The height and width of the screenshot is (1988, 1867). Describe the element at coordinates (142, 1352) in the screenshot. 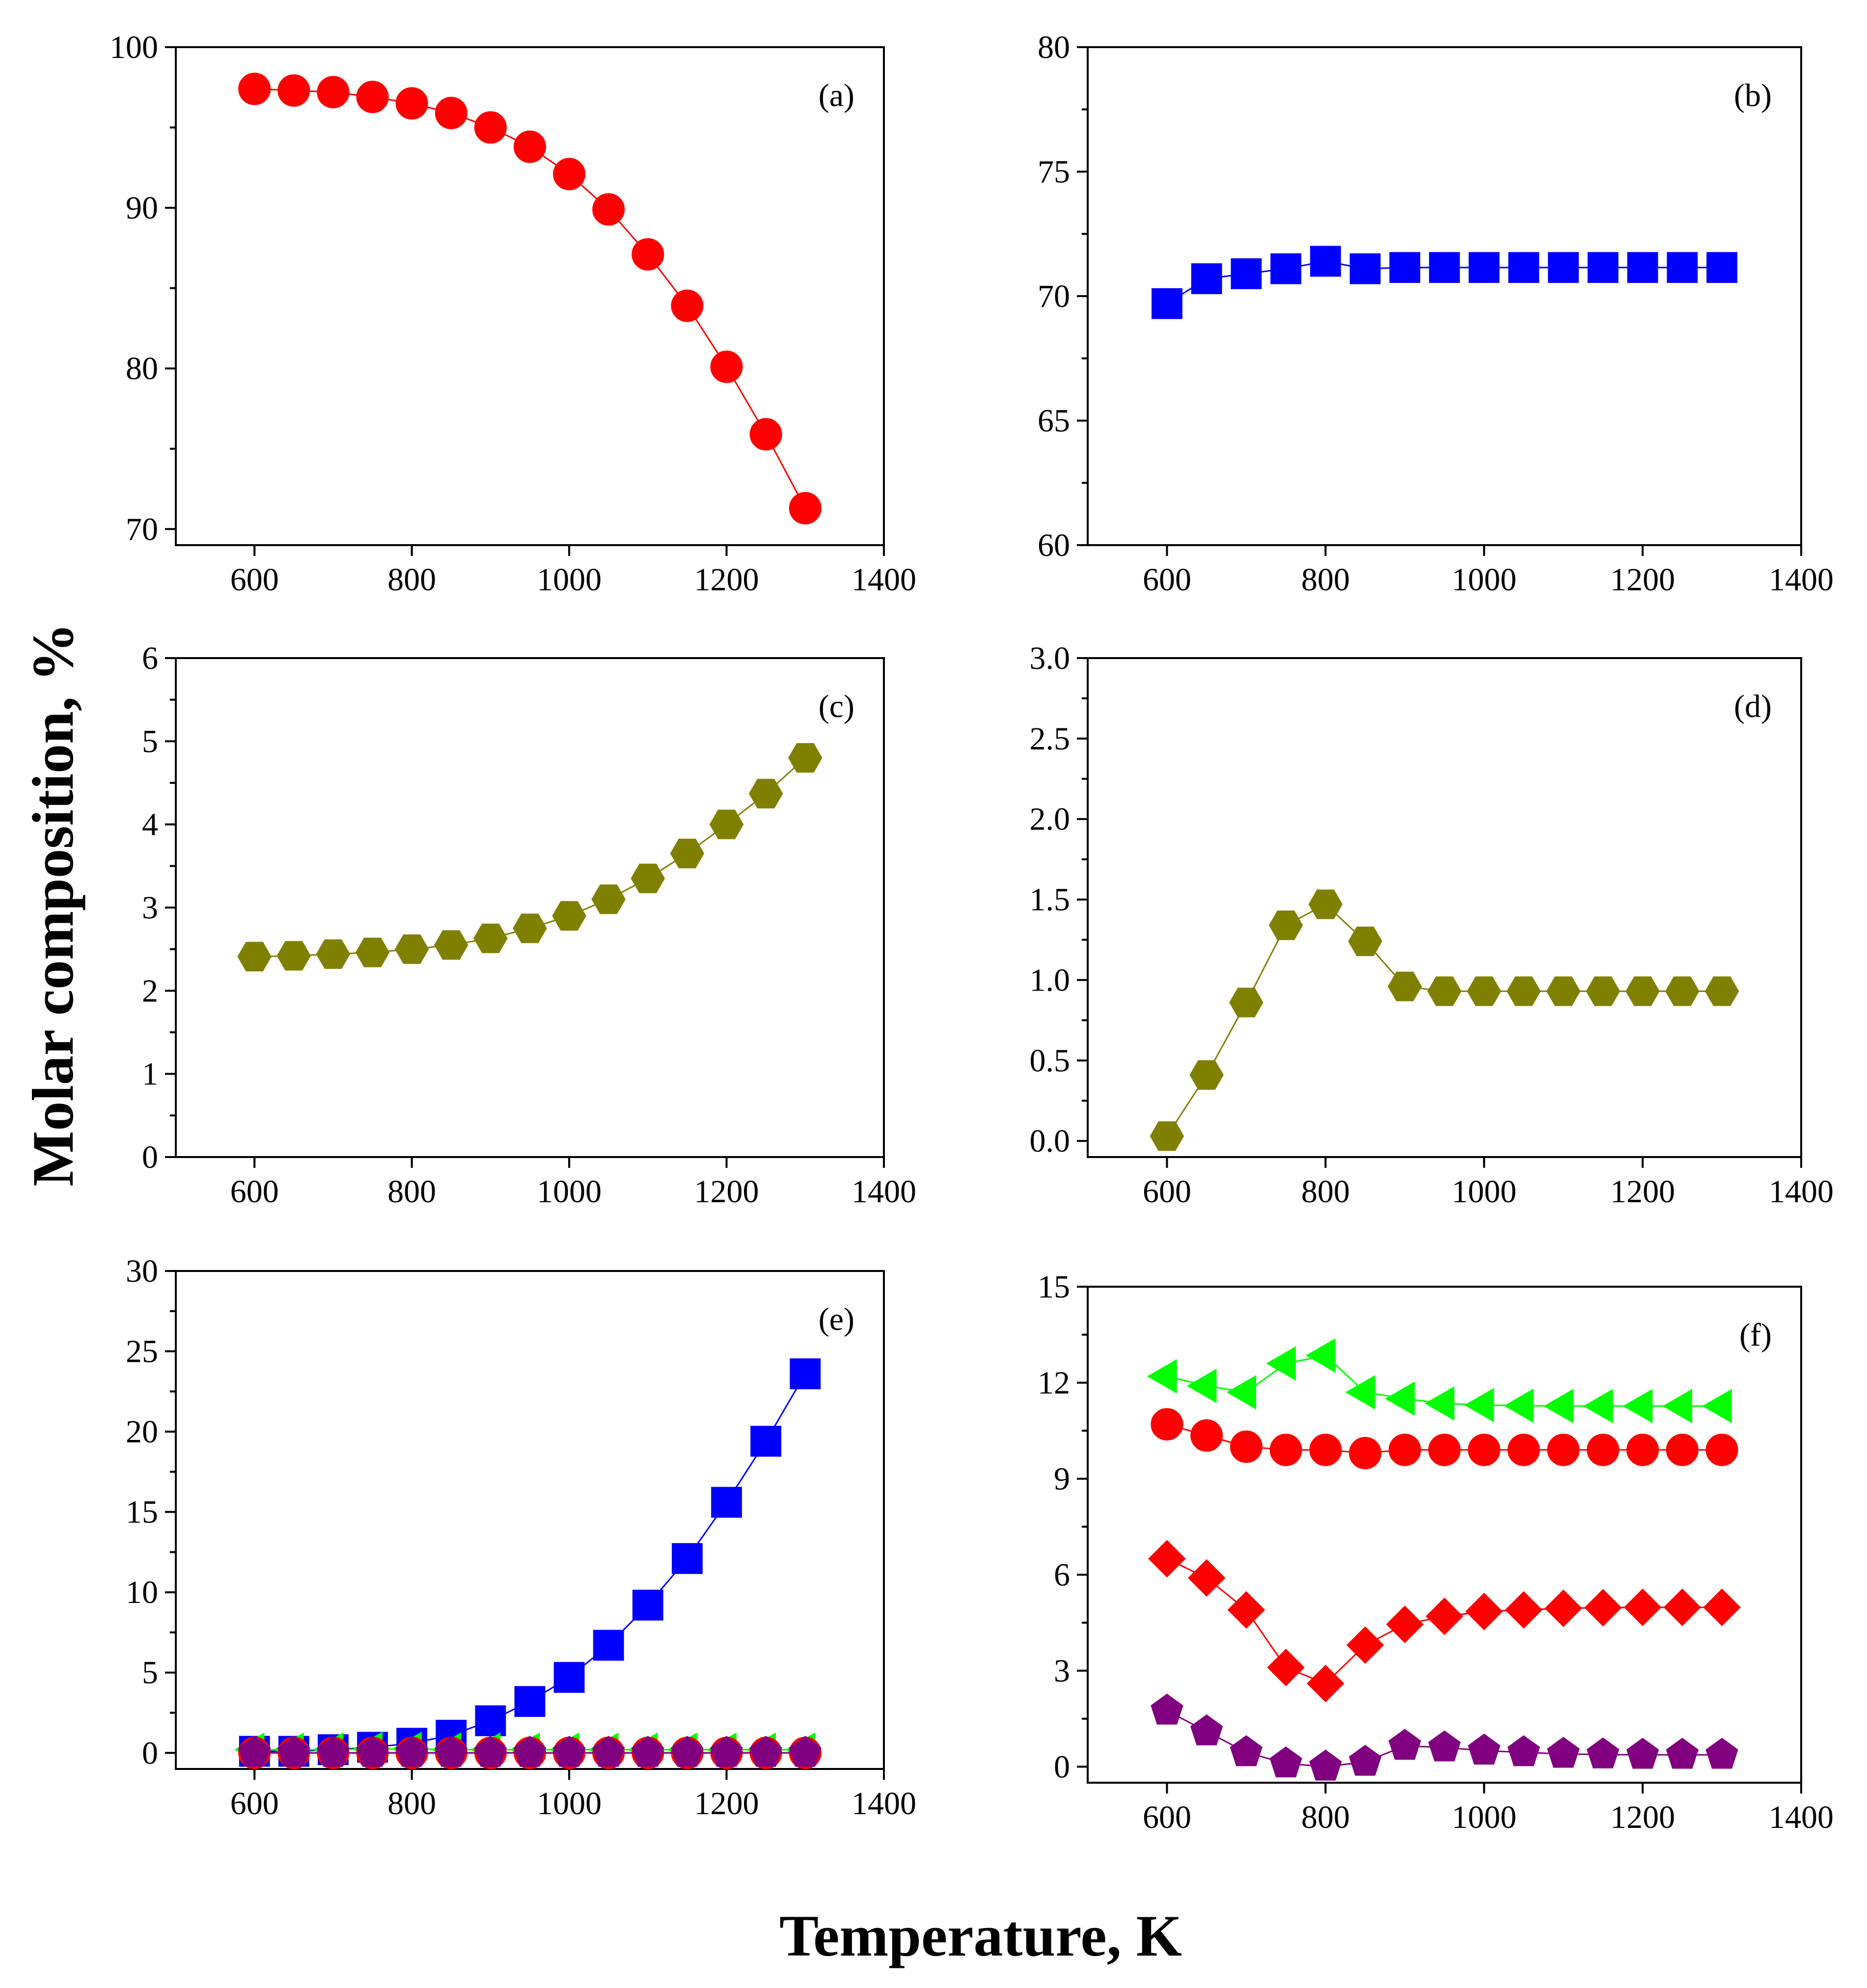

I see `y-tick-label: 25` at that location.